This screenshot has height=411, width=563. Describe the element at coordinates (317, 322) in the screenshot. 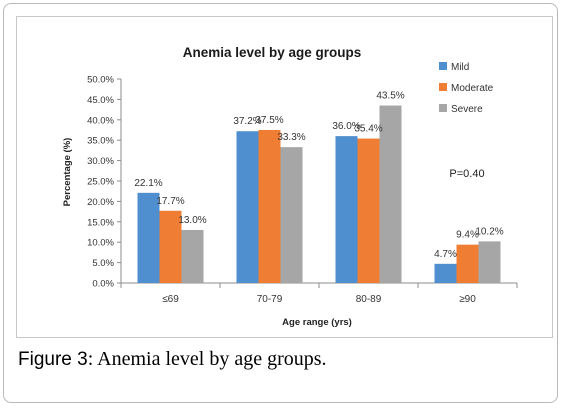

I see `x-axis-label: Age range (yrs)` at that location.